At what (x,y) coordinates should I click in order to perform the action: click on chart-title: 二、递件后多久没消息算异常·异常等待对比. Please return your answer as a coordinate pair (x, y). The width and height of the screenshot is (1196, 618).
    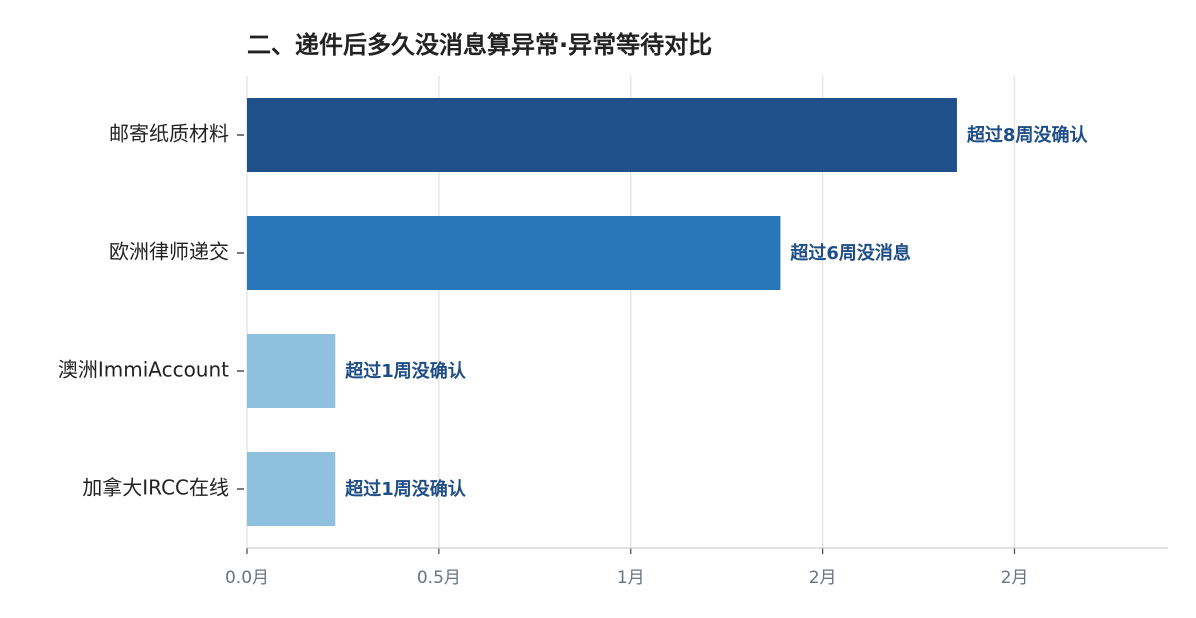
    Looking at the image, I should click on (479, 45).